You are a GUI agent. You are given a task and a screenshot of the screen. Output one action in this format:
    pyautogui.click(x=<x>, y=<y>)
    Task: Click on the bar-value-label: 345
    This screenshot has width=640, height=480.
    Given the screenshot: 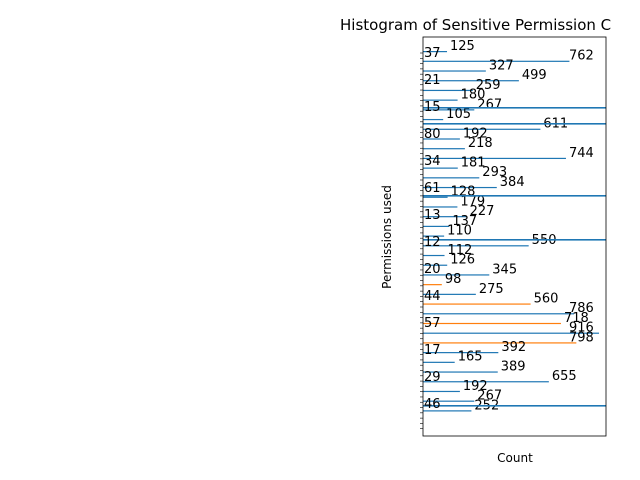 What is the action you would take?
    pyautogui.click(x=504, y=269)
    